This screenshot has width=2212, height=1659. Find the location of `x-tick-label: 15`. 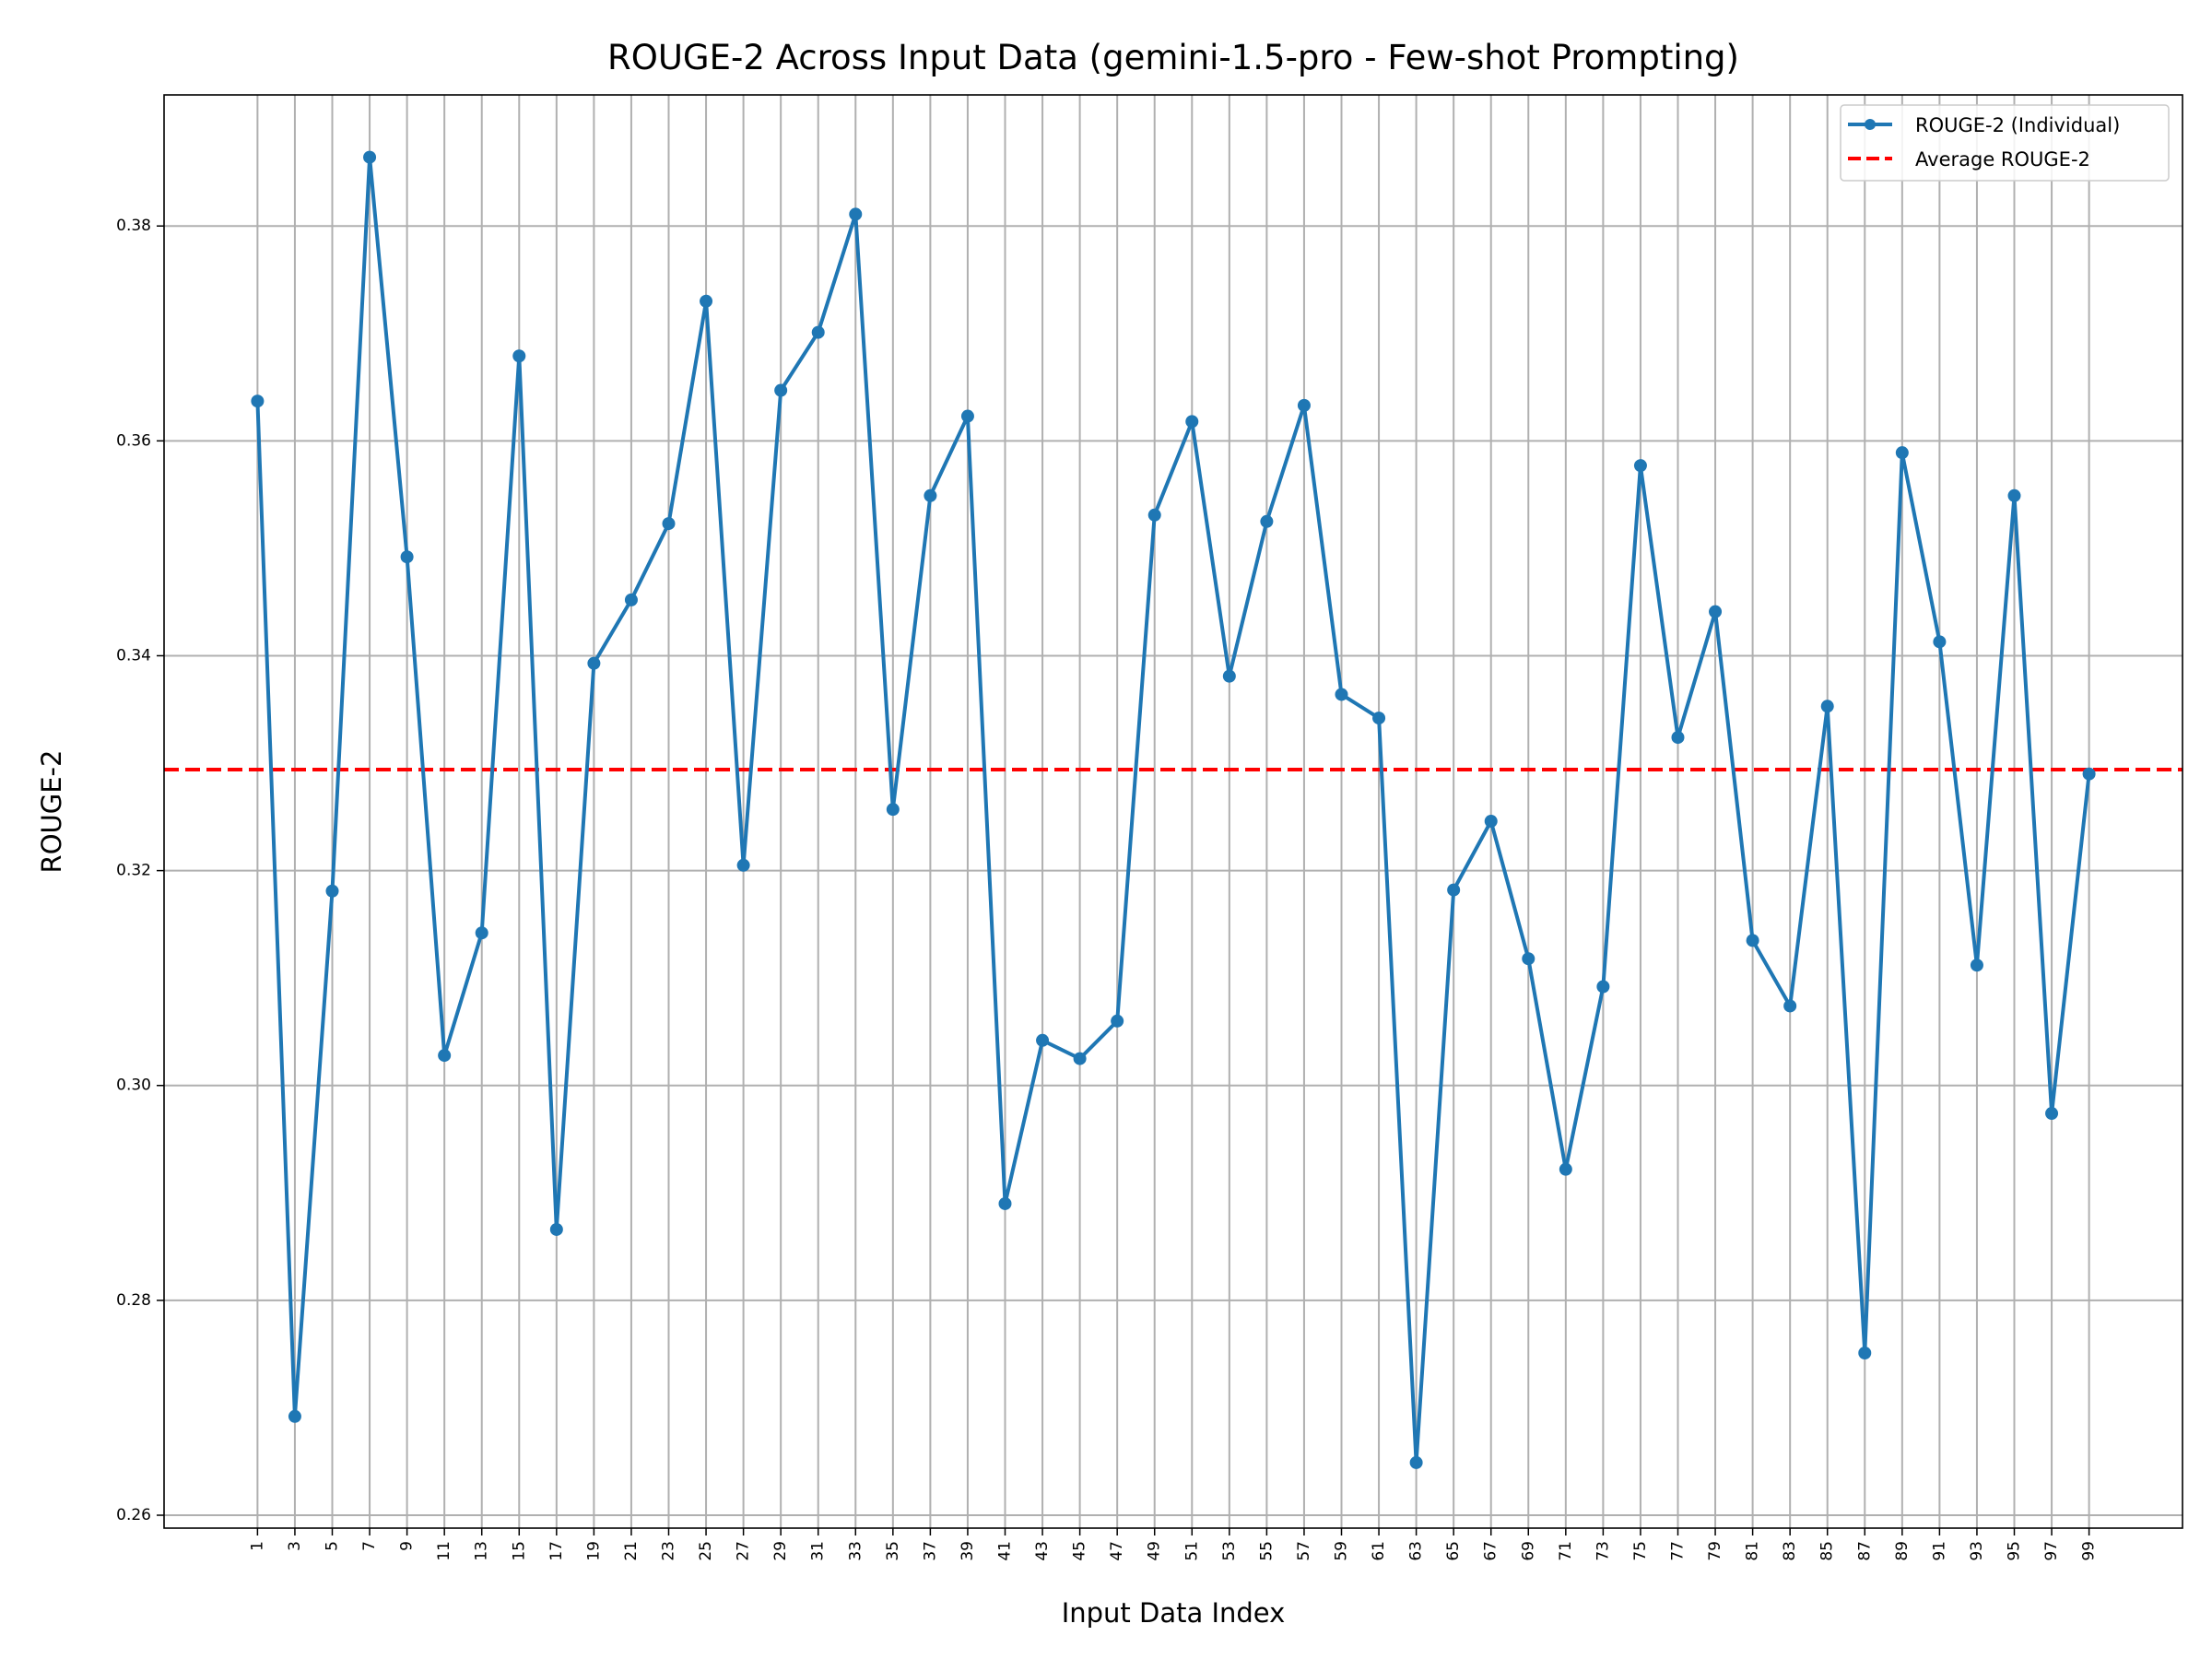

x-tick-label: 15 is located at coordinates (519, 1551).